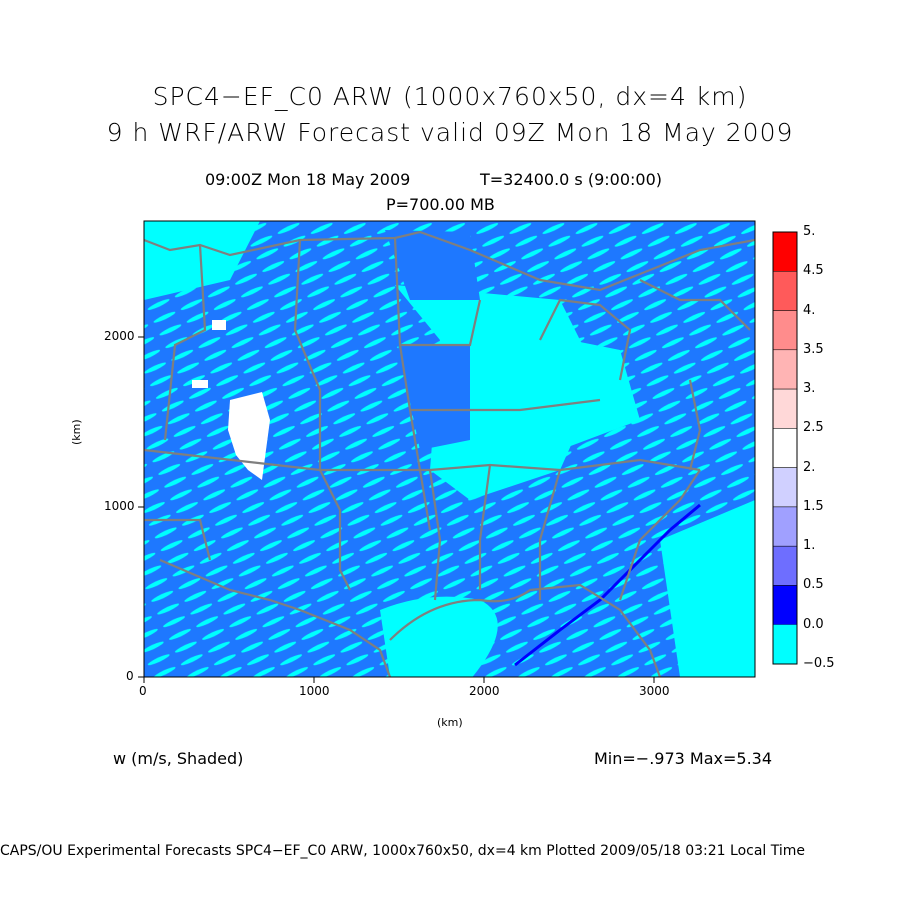 The image size is (900, 900). Describe the element at coordinates (809, 546) in the screenshot. I see `colorbar-label: 1.` at that location.